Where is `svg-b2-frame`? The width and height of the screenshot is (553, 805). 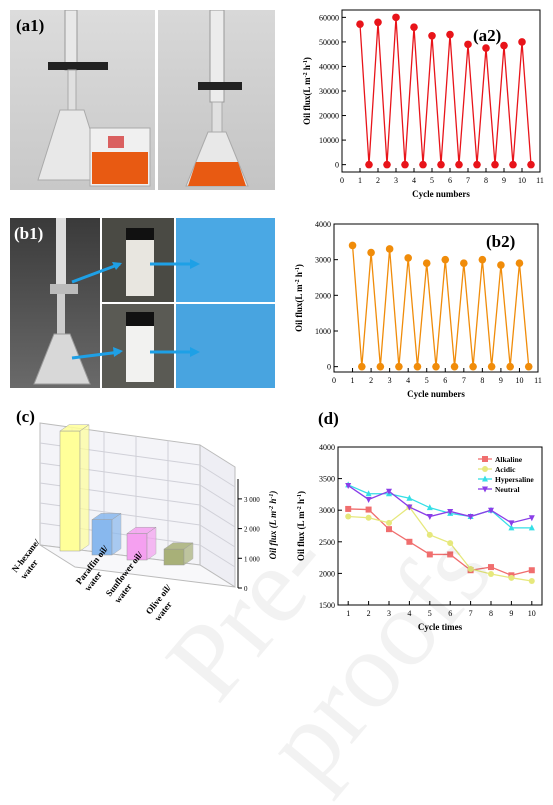 svg-b2-frame is located at coordinates (436, 298).